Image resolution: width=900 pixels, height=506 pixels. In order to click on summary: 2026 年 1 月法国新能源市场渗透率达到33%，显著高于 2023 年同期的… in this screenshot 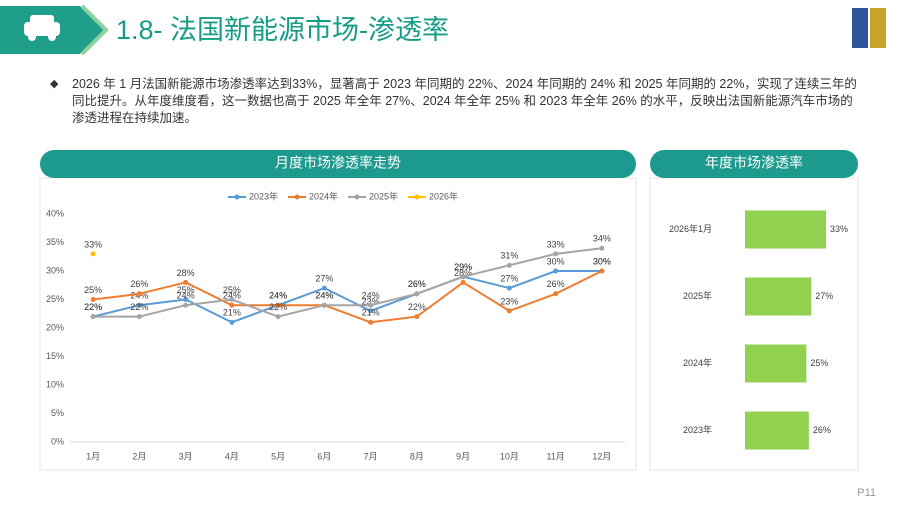, I will do `click(464, 101)`.